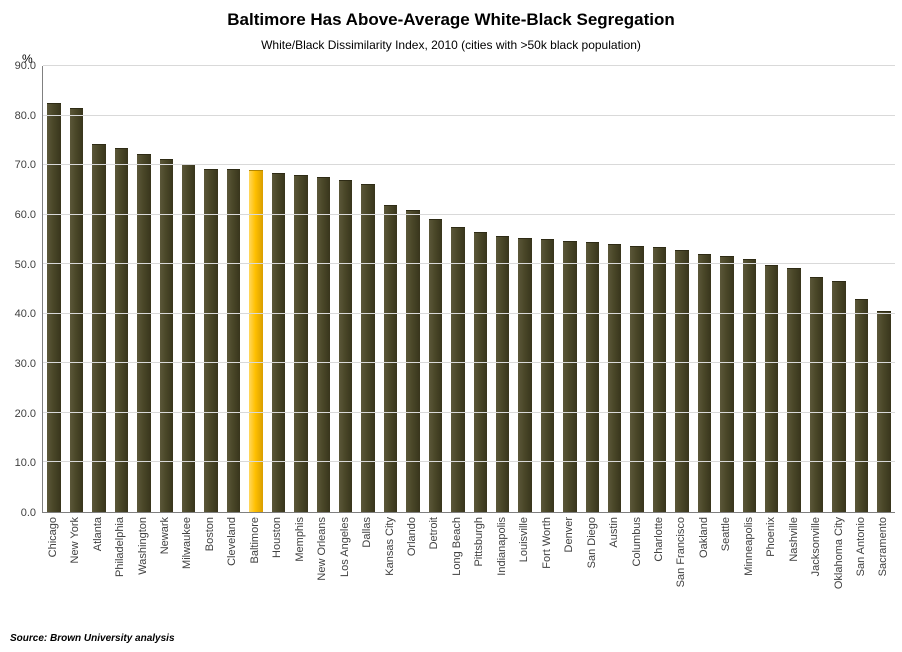  Describe the element at coordinates (278, 342) in the screenshot. I see `bar-houston` at that location.